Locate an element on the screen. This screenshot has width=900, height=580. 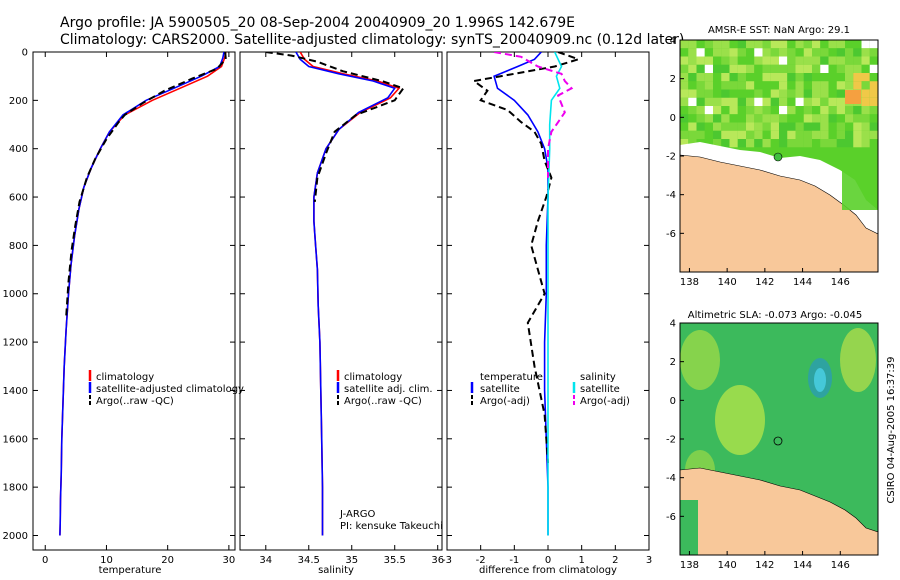
argo-float-marker is located at coordinates (778, 157).